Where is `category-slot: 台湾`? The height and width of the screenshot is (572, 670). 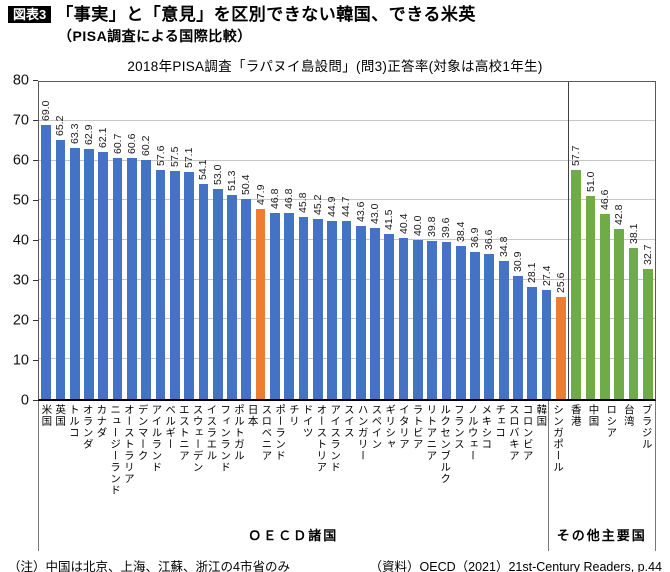
category-slot: 台湾 is located at coordinates (629, 460).